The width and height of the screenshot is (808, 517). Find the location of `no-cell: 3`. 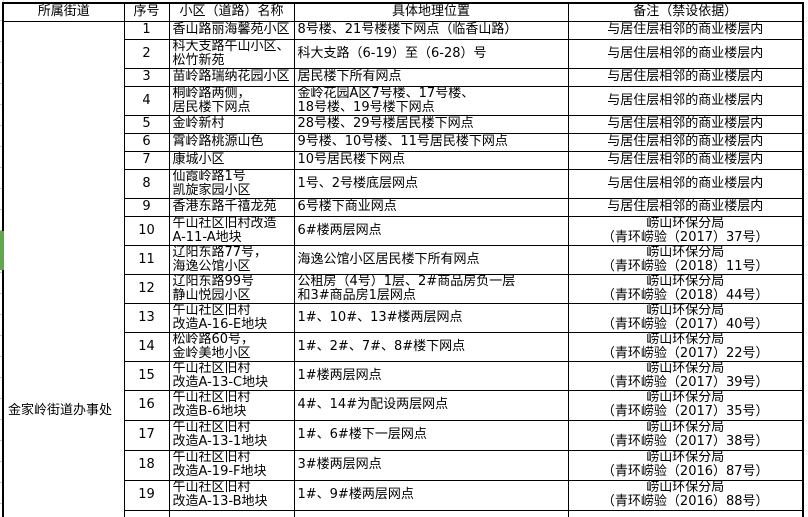

no-cell: 3 is located at coordinates (146, 77).